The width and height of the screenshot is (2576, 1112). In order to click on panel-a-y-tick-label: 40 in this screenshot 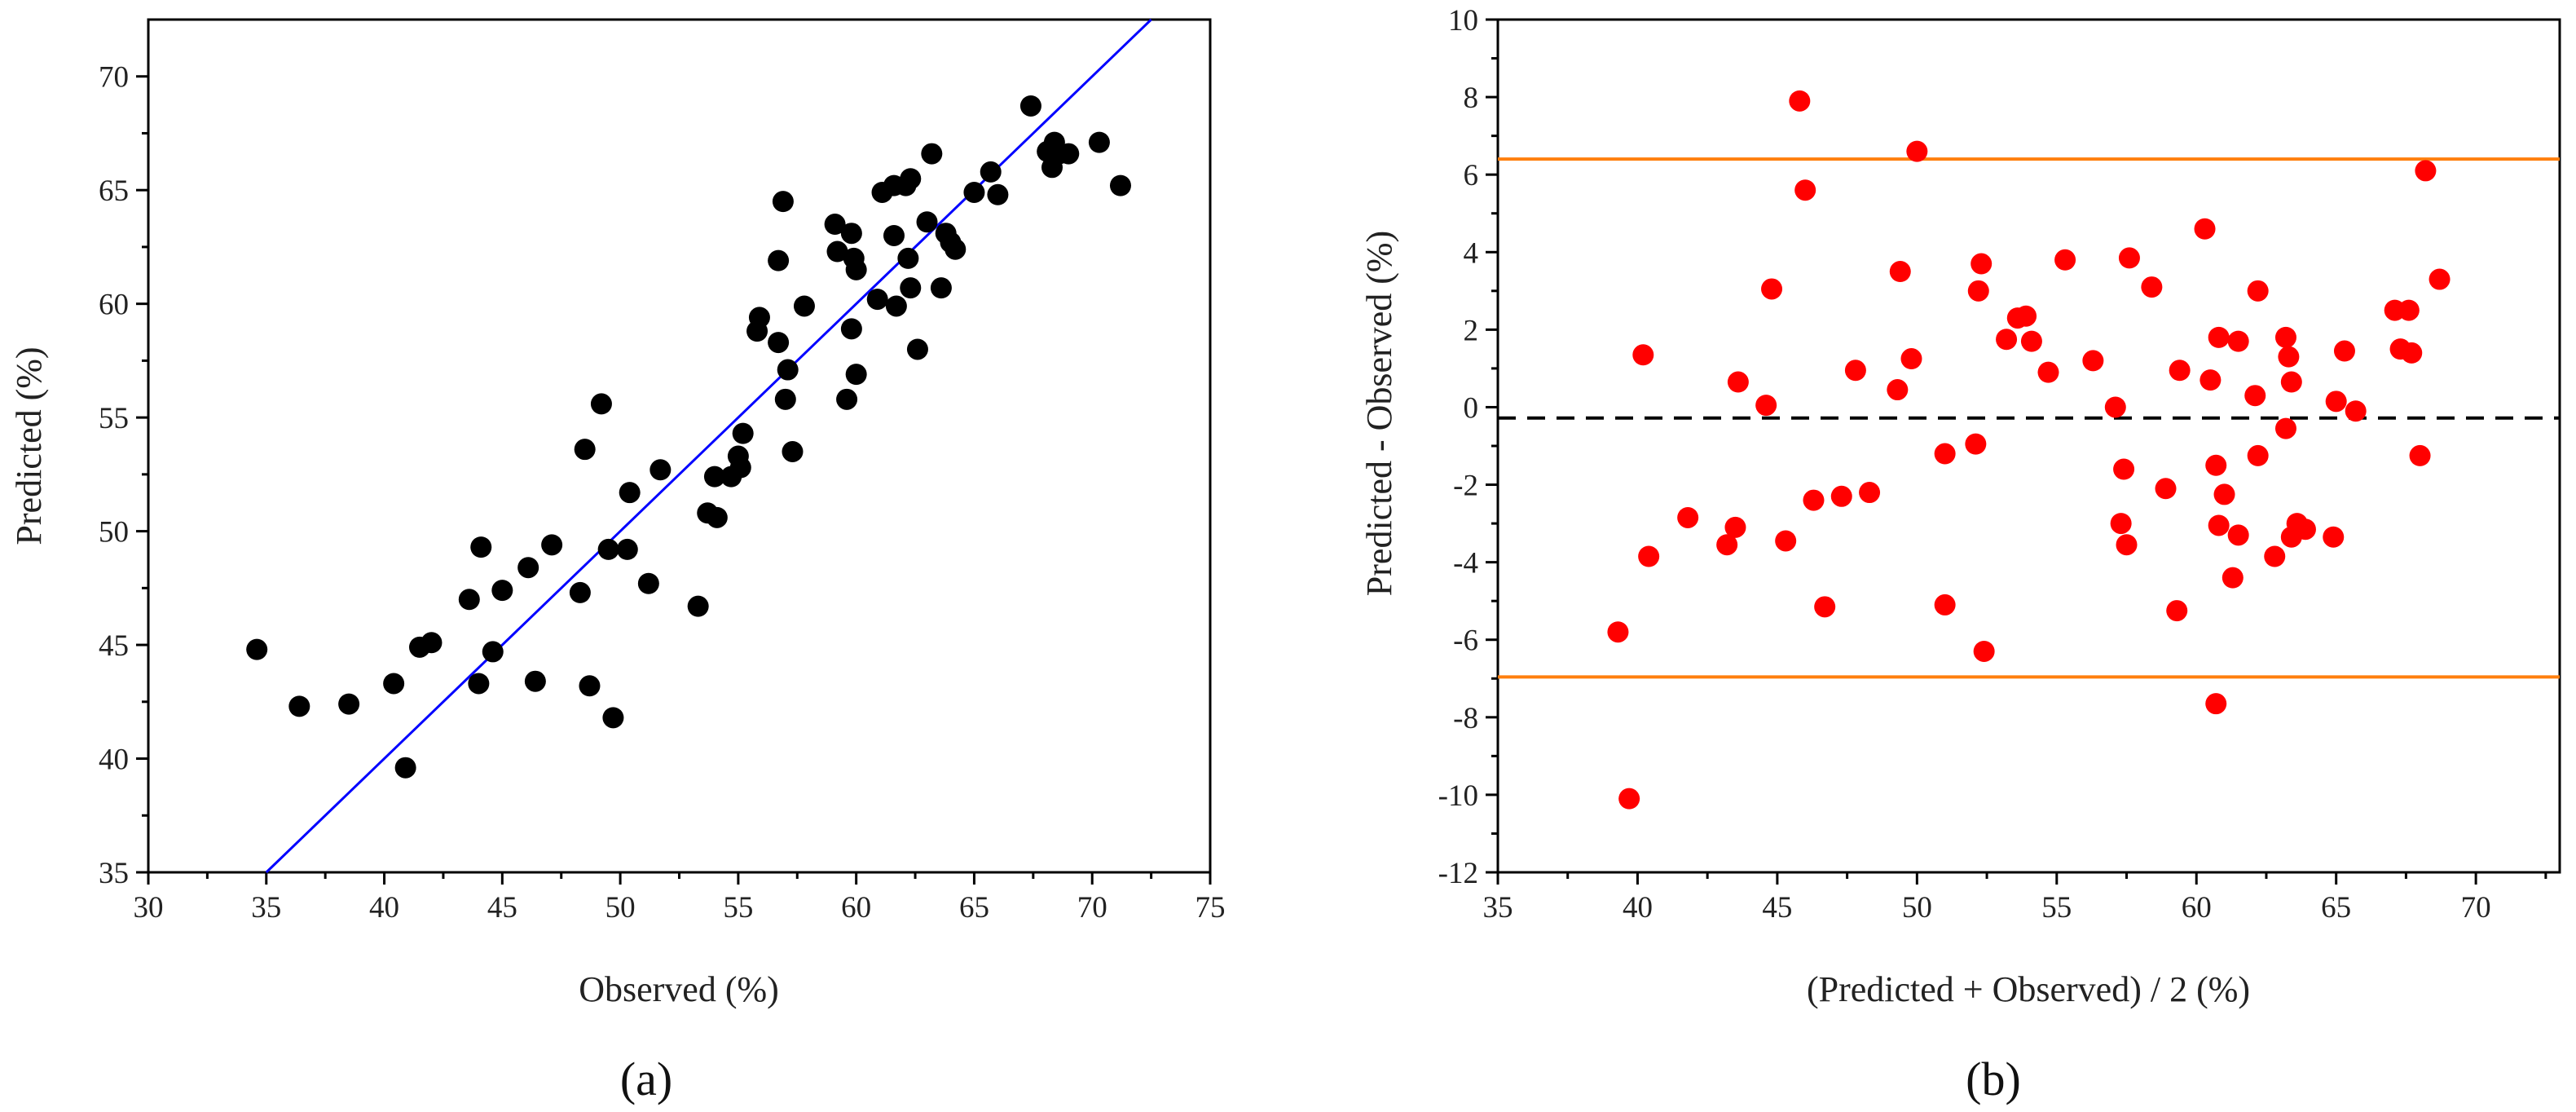, I will do `click(114, 760)`.